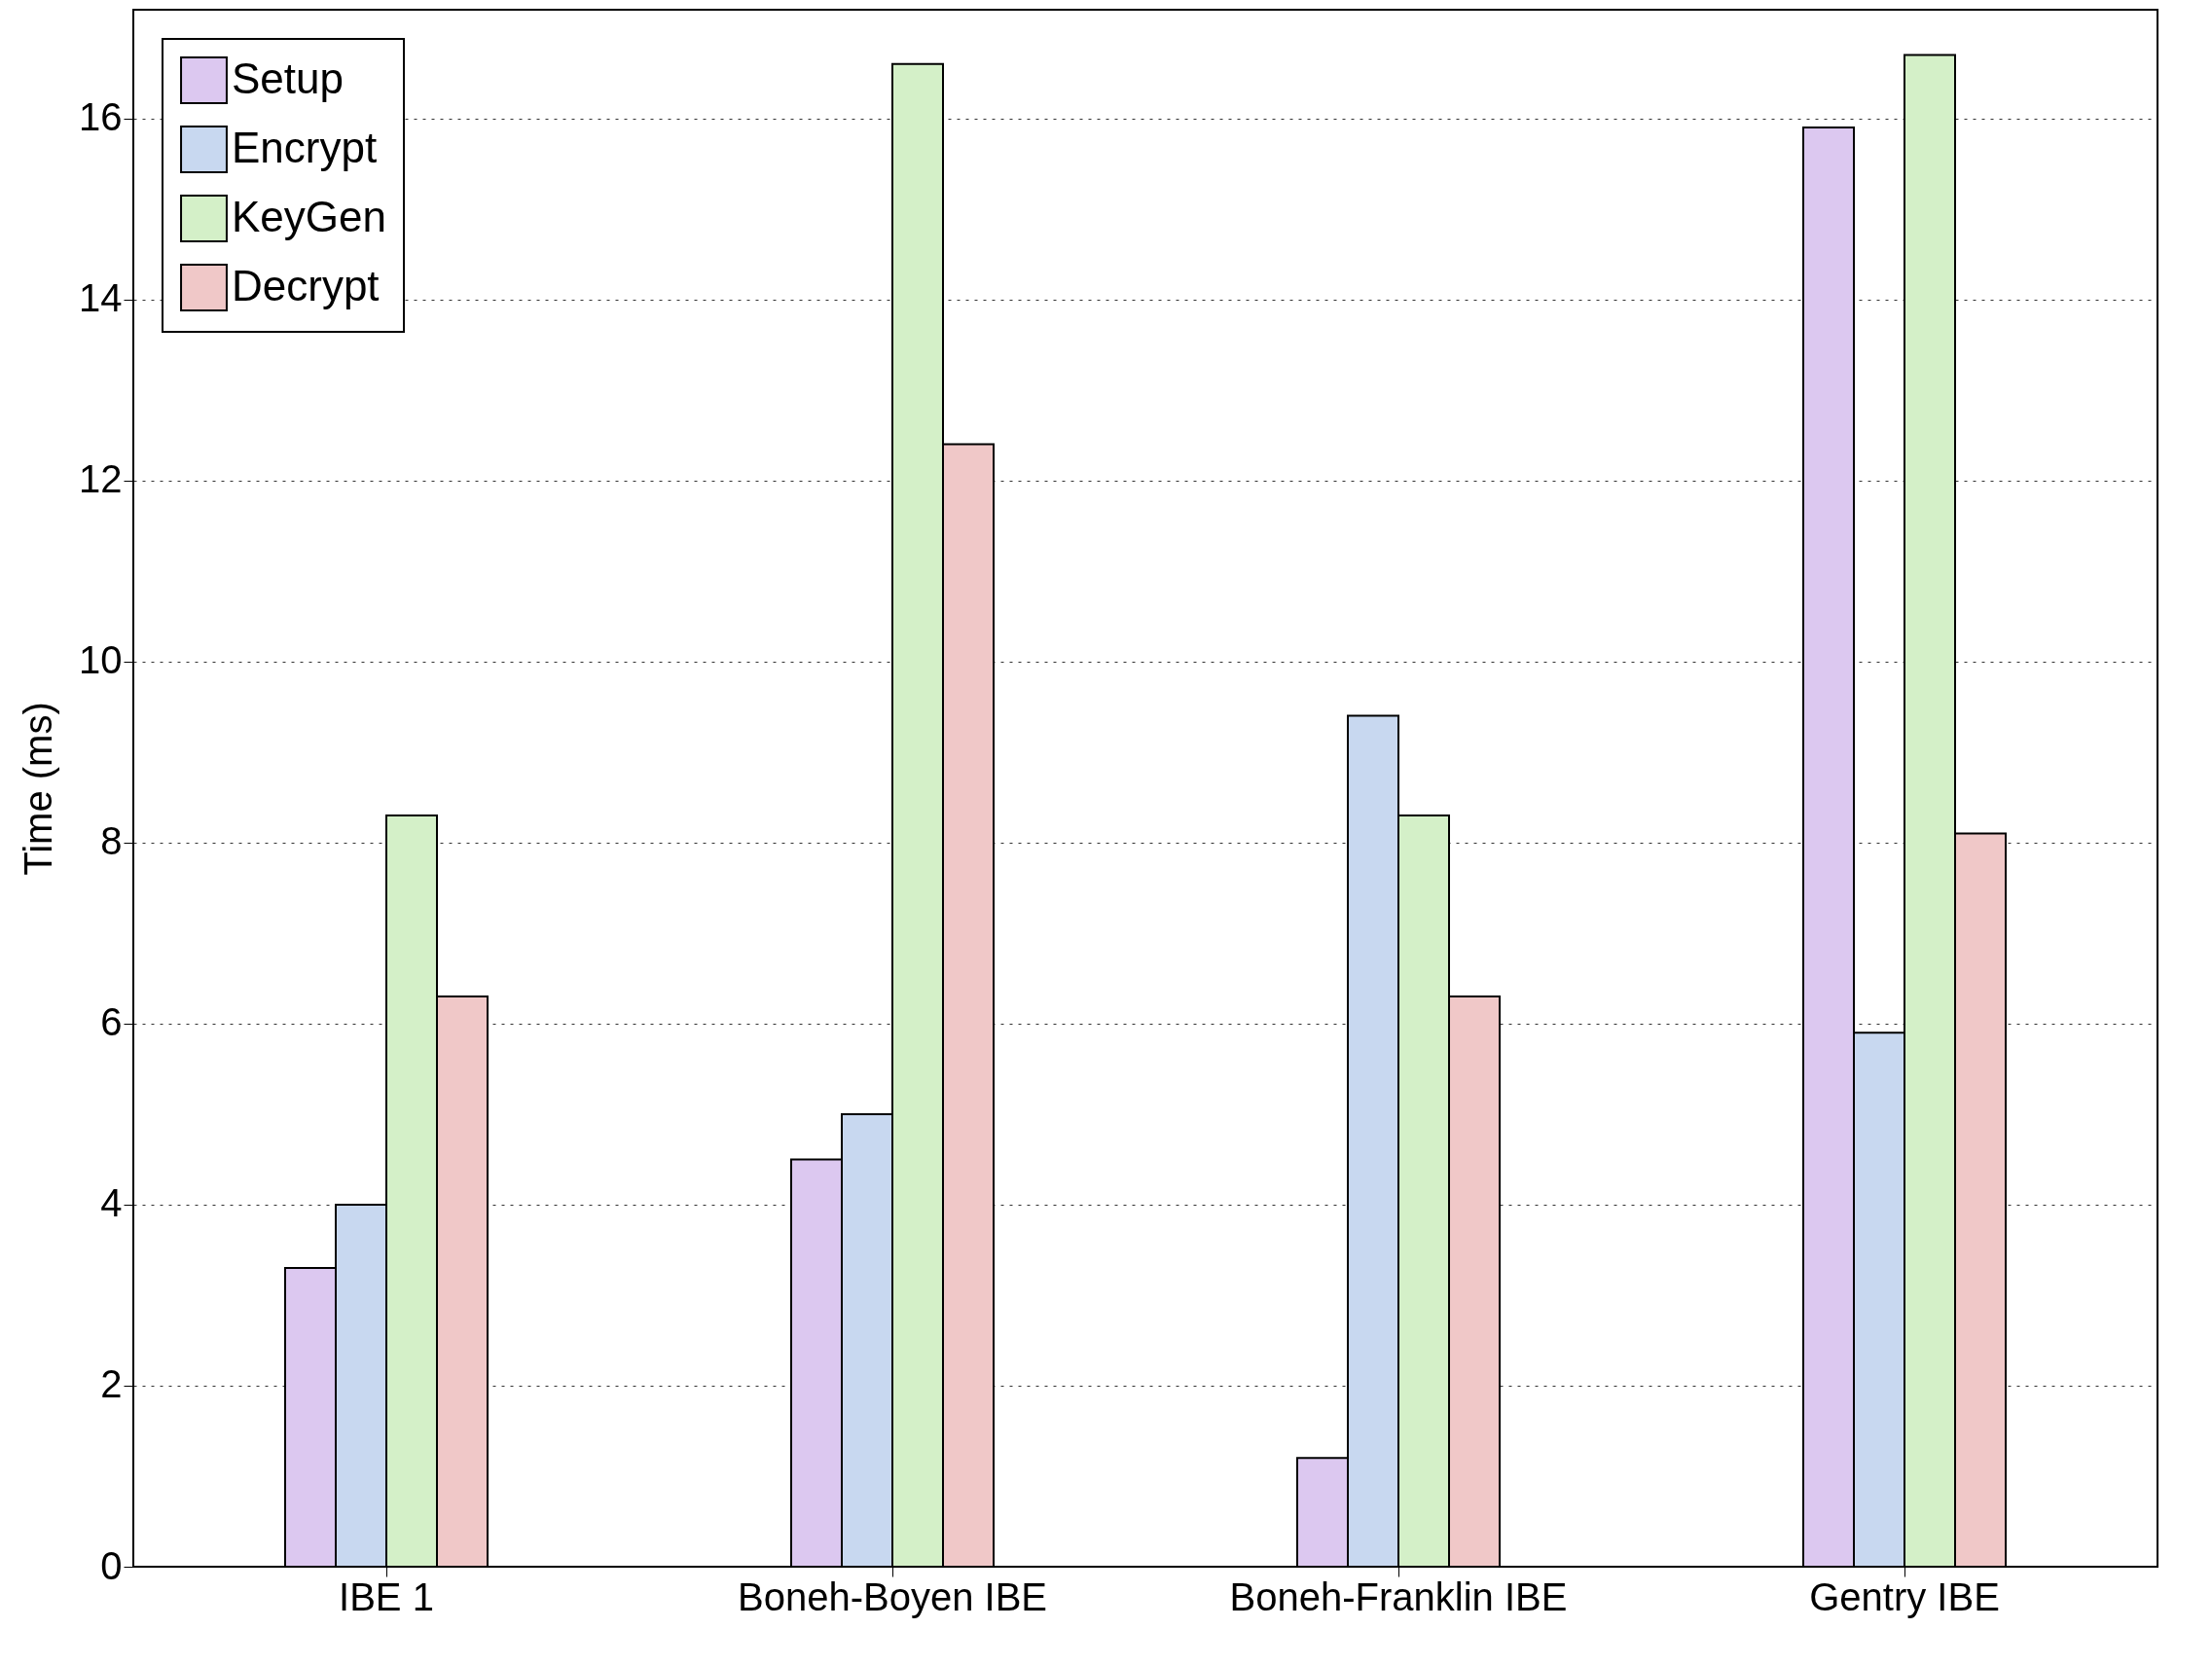  Describe the element at coordinates (112, 1384) in the screenshot. I see `y-tick-label: 2` at that location.